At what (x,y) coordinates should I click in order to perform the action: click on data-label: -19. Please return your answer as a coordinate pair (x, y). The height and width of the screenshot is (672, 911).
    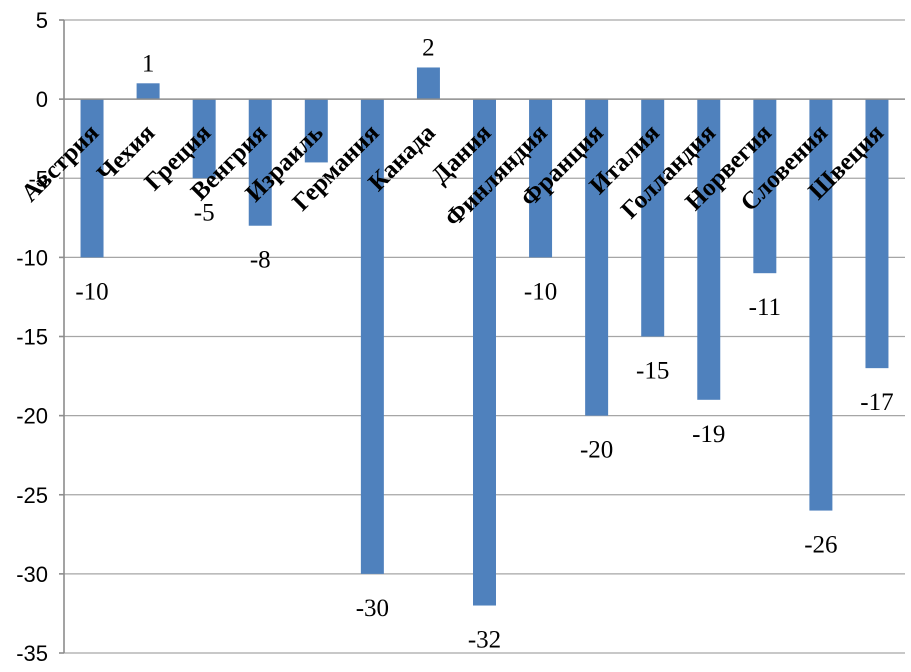
    Looking at the image, I should click on (708, 434).